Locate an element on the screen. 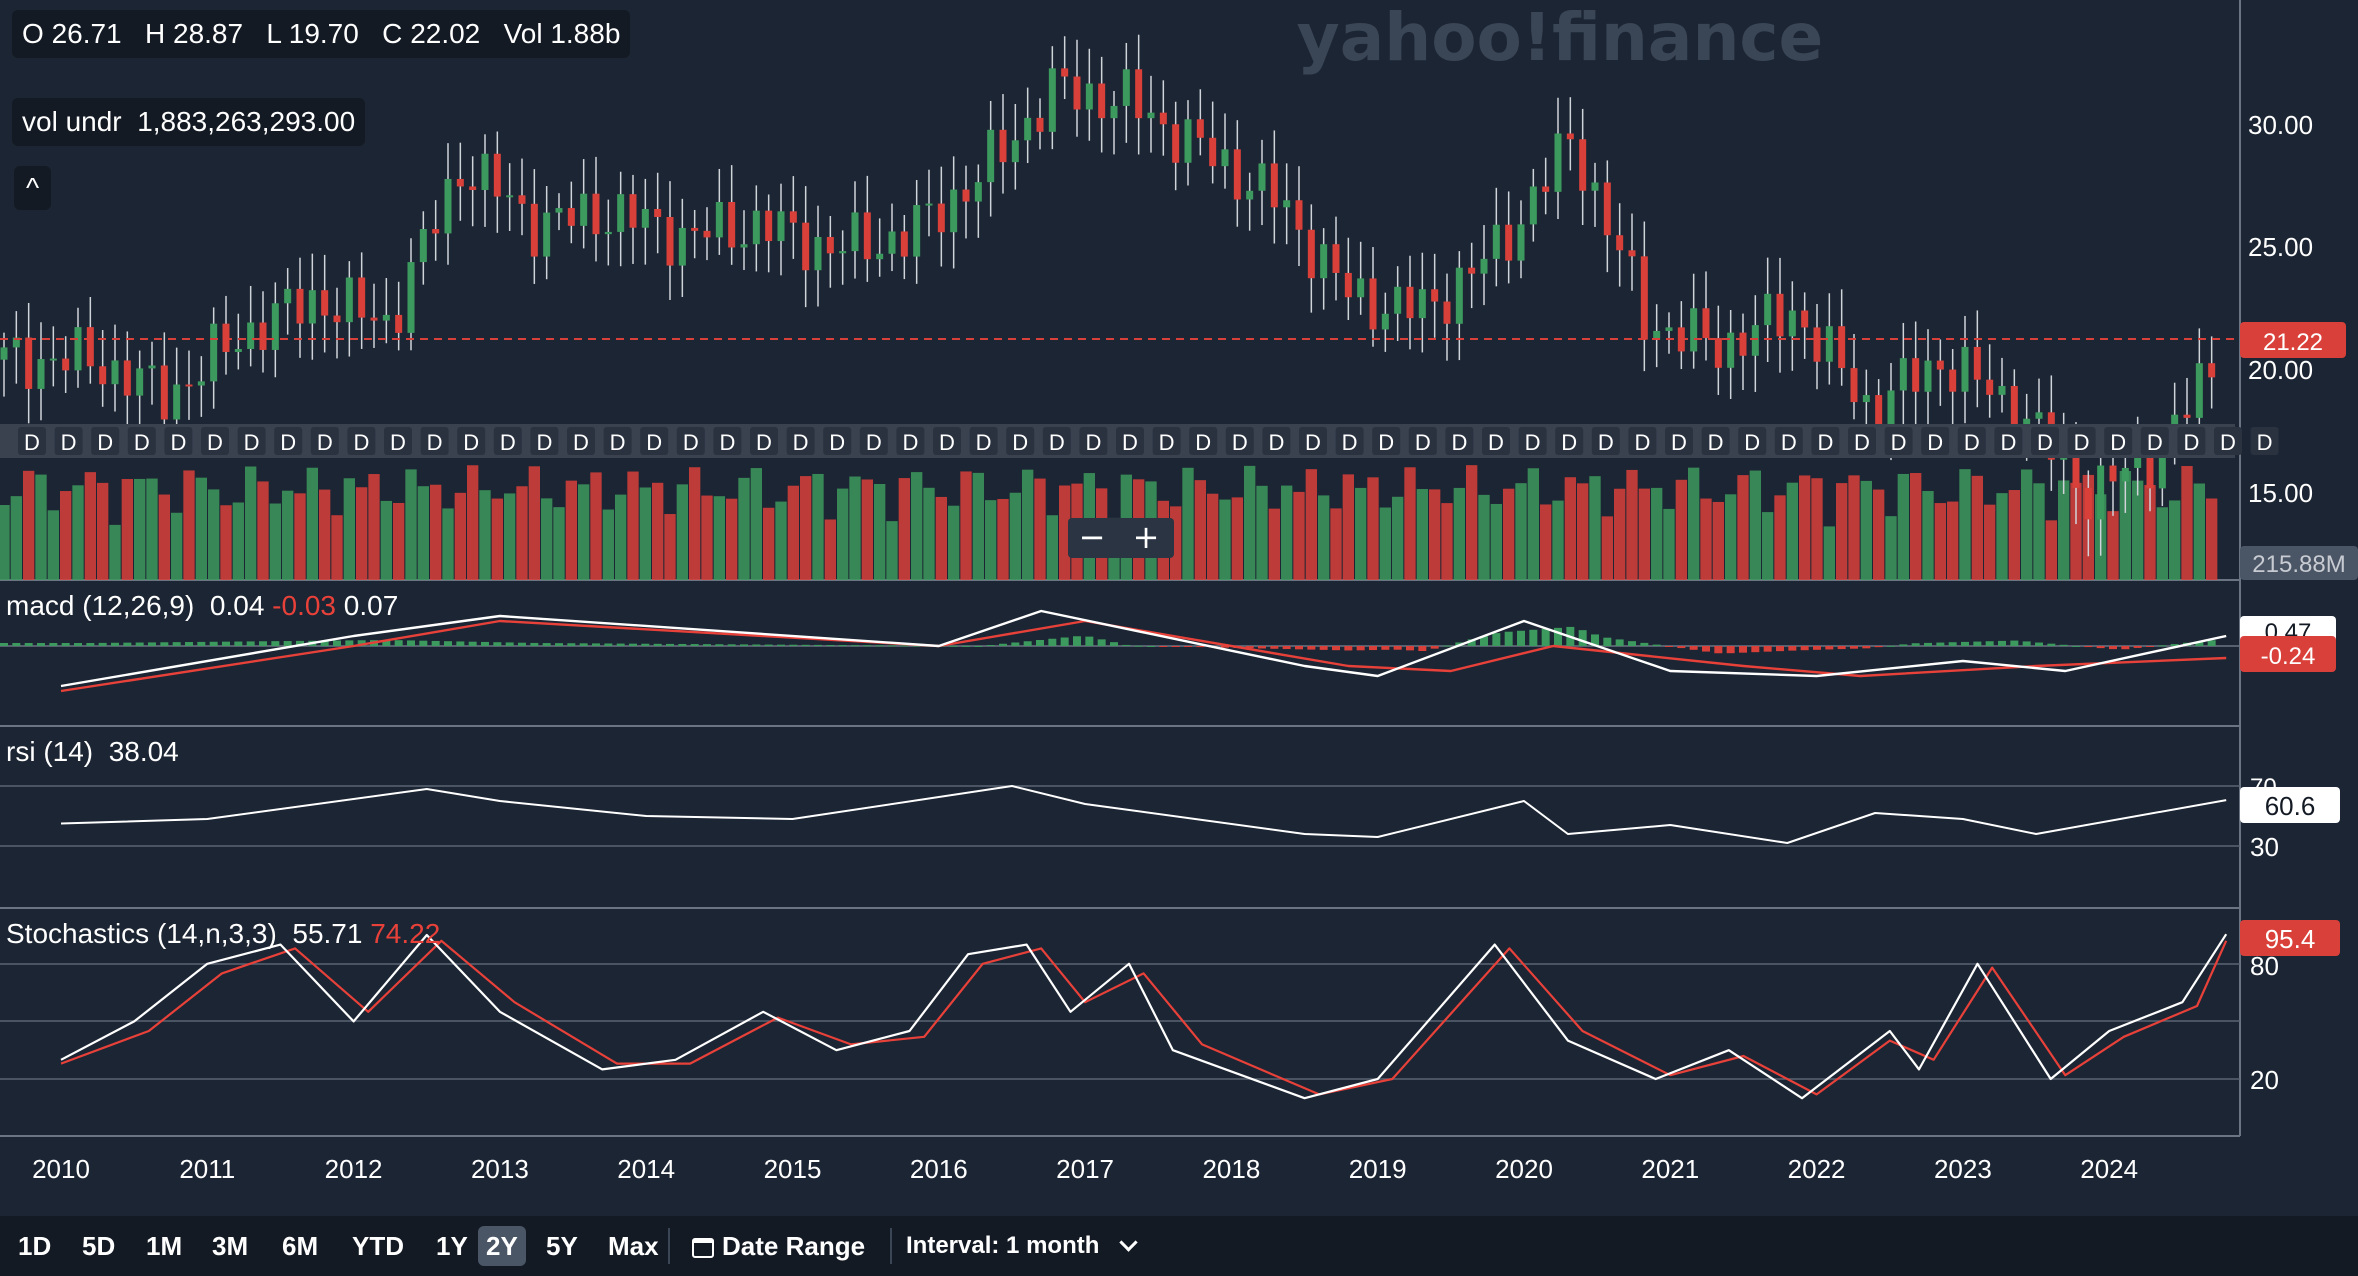 The image size is (2358, 1276). zoom-control: − + is located at coordinates (1121, 538).